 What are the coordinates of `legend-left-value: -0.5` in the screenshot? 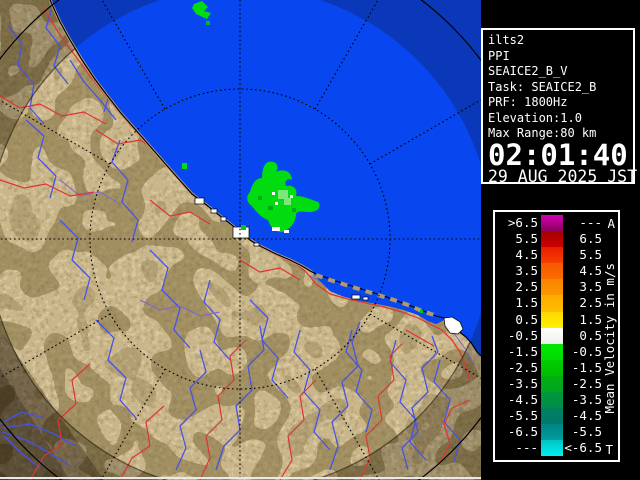 It's located at (522, 335).